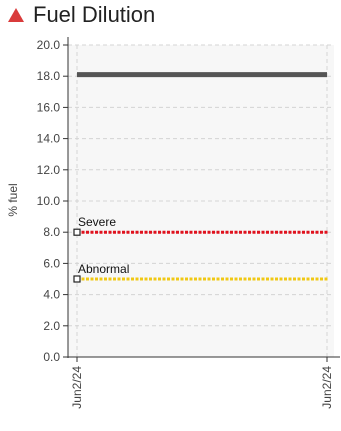  I want to click on y-tick-label: 0.0, so click(51, 357).